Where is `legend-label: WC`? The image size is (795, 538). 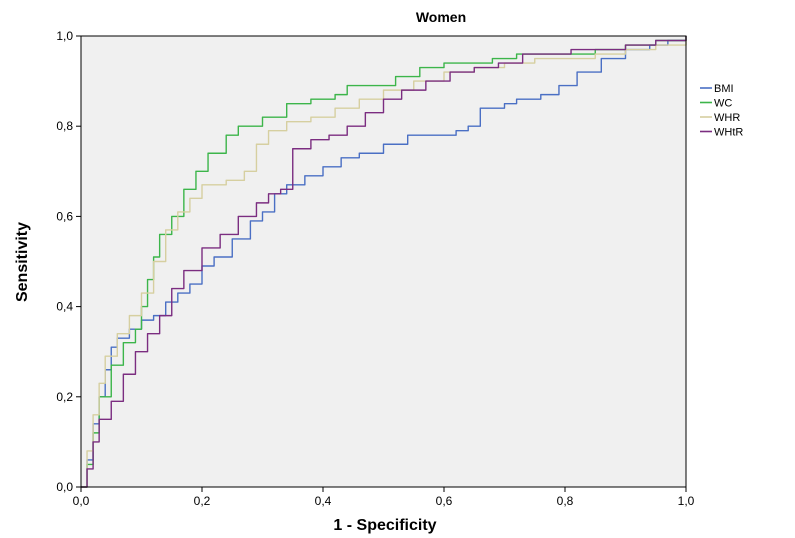
legend-label: WC is located at coordinates (723, 104).